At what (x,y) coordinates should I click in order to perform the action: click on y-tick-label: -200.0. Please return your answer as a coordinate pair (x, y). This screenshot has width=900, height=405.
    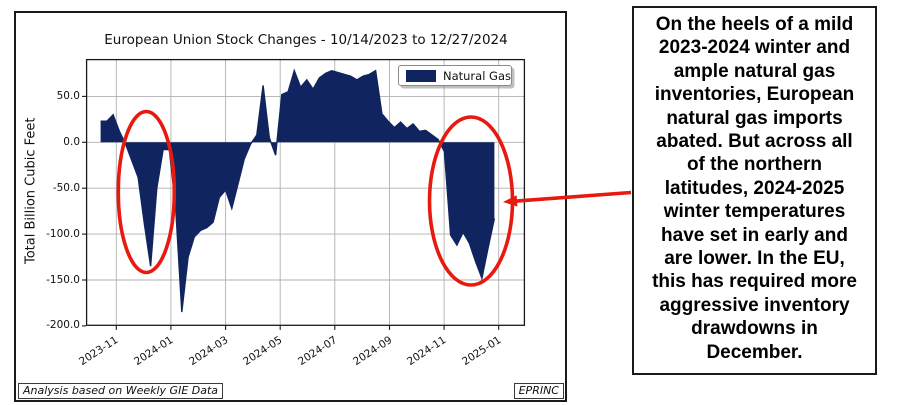
    Looking at the image, I should click on (63, 325).